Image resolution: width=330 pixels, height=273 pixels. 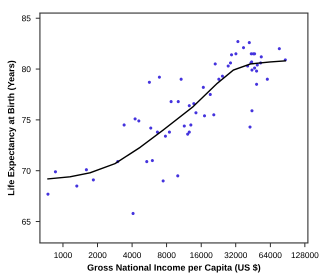 What do you see at coordinates (26, 171) in the screenshot?
I see `y-tick-label: 70` at bounding box center [26, 171].